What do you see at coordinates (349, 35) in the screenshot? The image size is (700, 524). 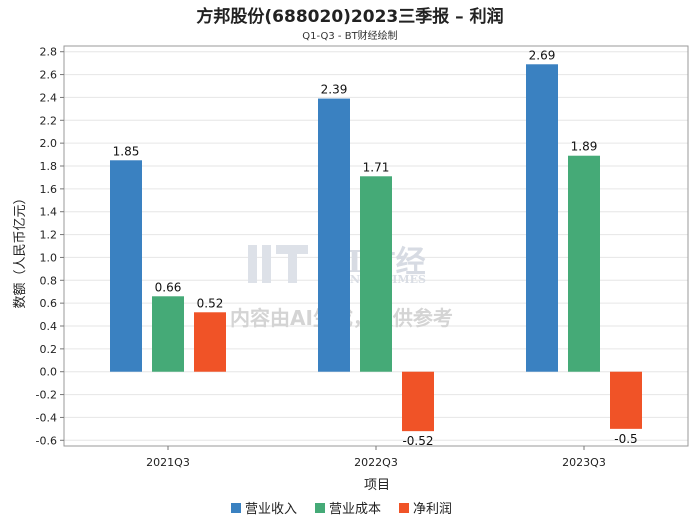 I see `chart-subtitle: Q1-Q3 - BT财经绘制` at bounding box center [349, 35].